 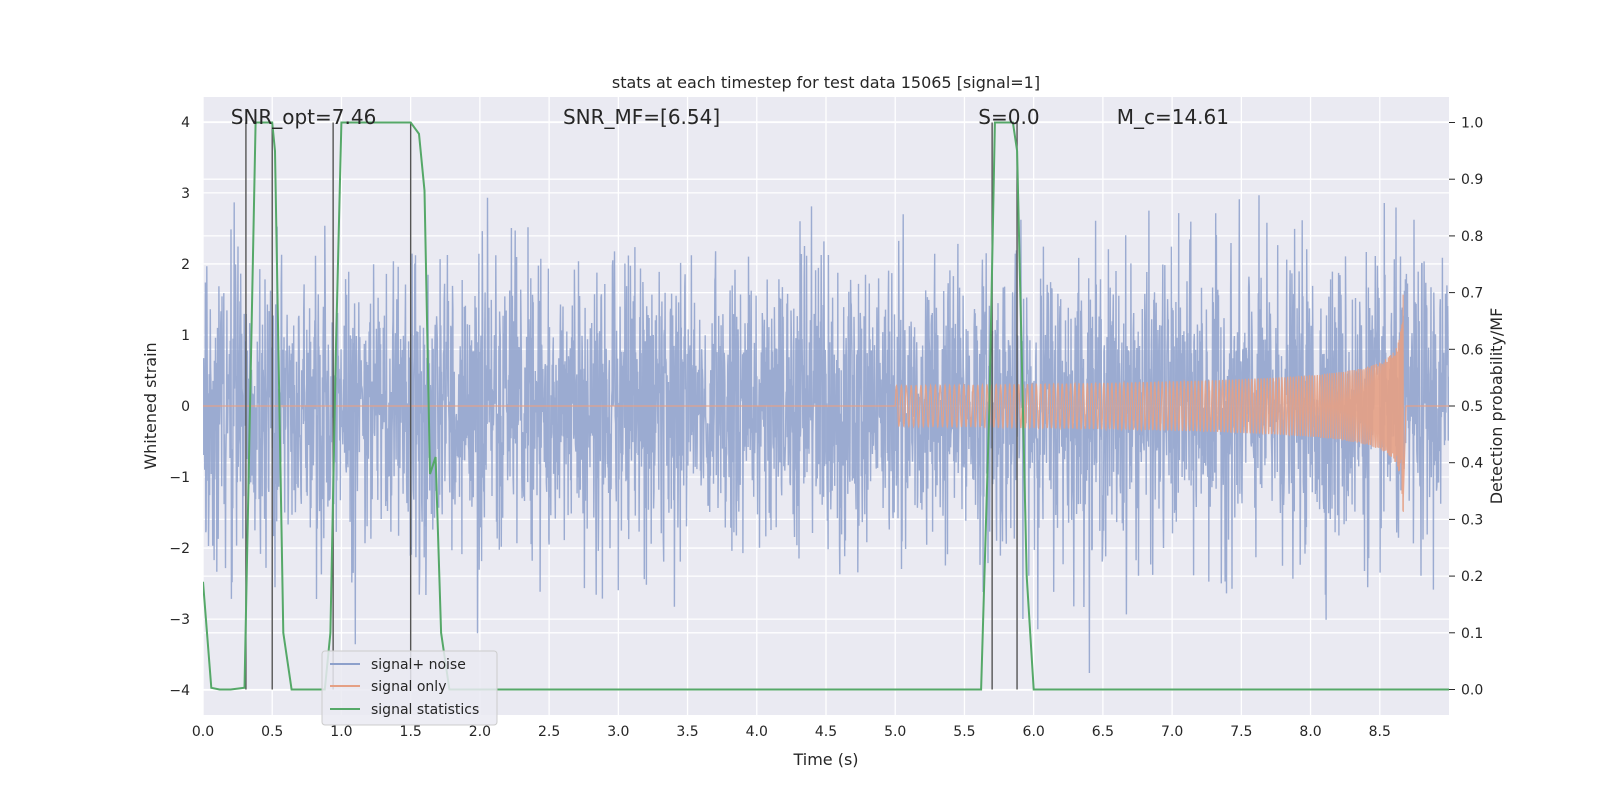 What do you see at coordinates (964, 732) in the screenshot?
I see `x-tick-label: 5.5` at bounding box center [964, 732].